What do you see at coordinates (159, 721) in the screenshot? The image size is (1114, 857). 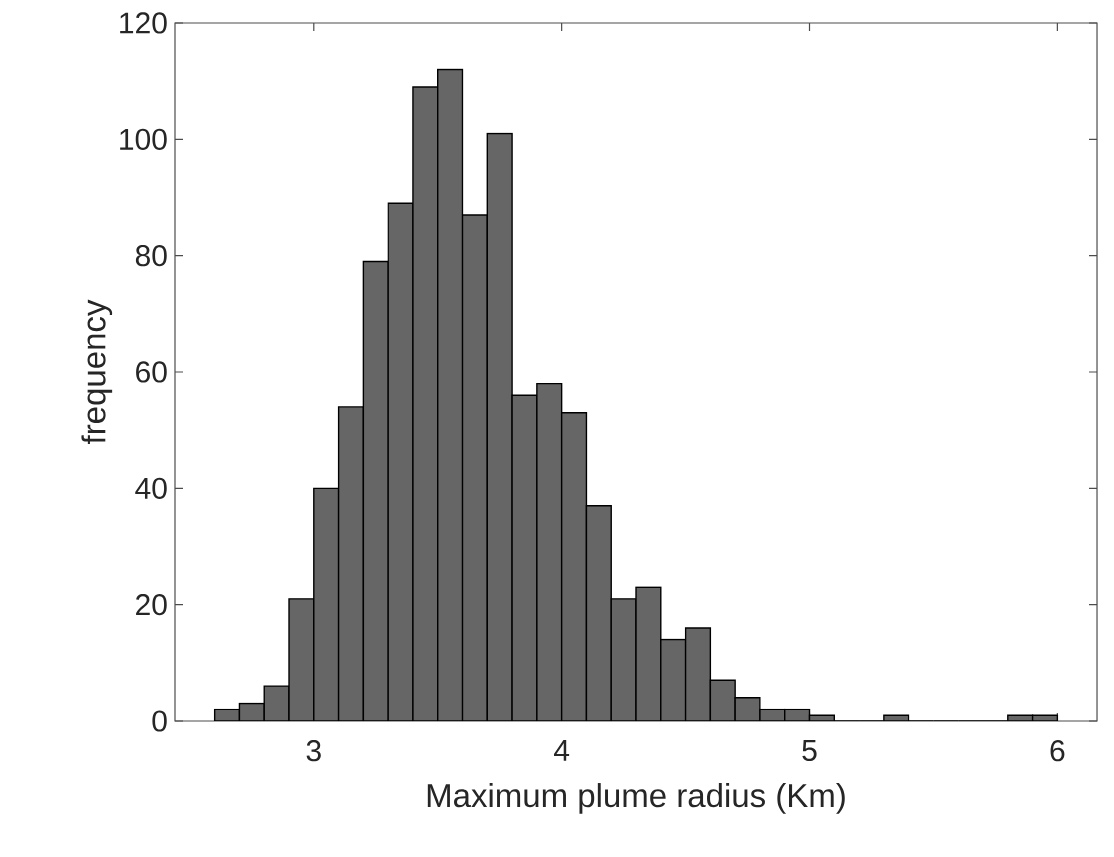 I see `y-tick-label: 0` at bounding box center [159, 721].